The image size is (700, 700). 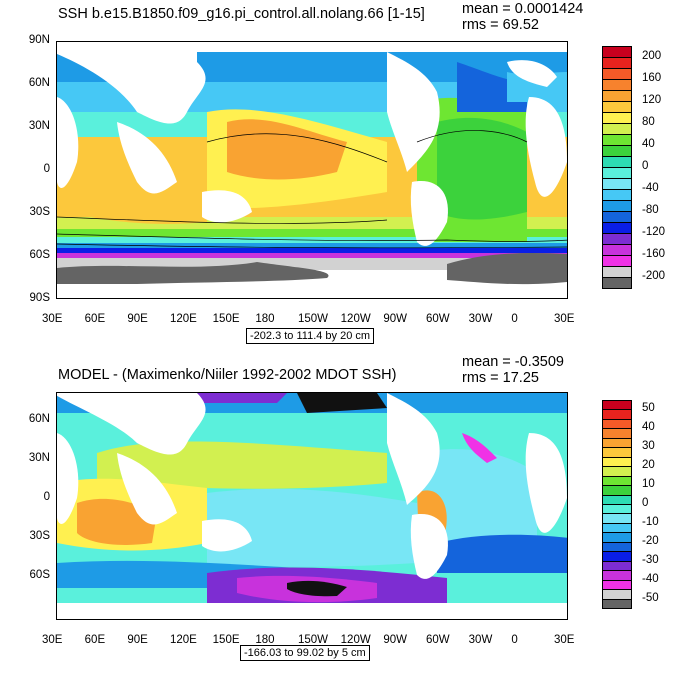 I want to click on bottom-lon-tick-label: 150W, so click(x=313, y=640).